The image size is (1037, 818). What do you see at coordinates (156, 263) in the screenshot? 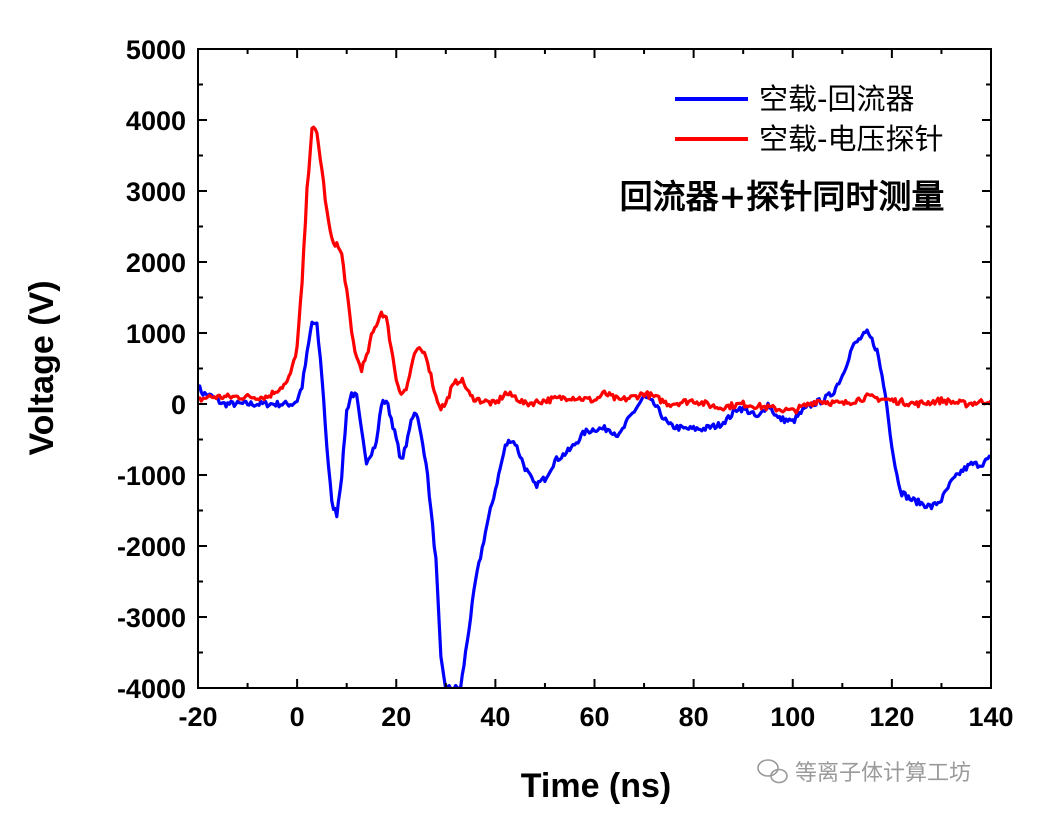
I see `y-tick-label: 2000` at bounding box center [156, 263].